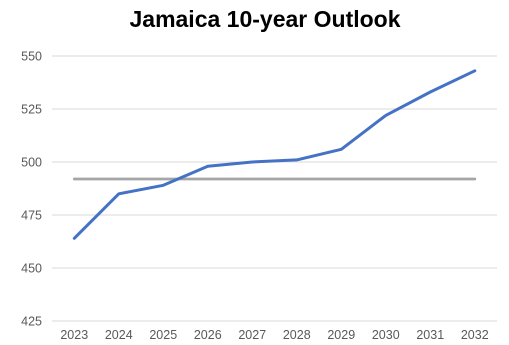  I want to click on y-tick-label: 425, so click(31, 322).